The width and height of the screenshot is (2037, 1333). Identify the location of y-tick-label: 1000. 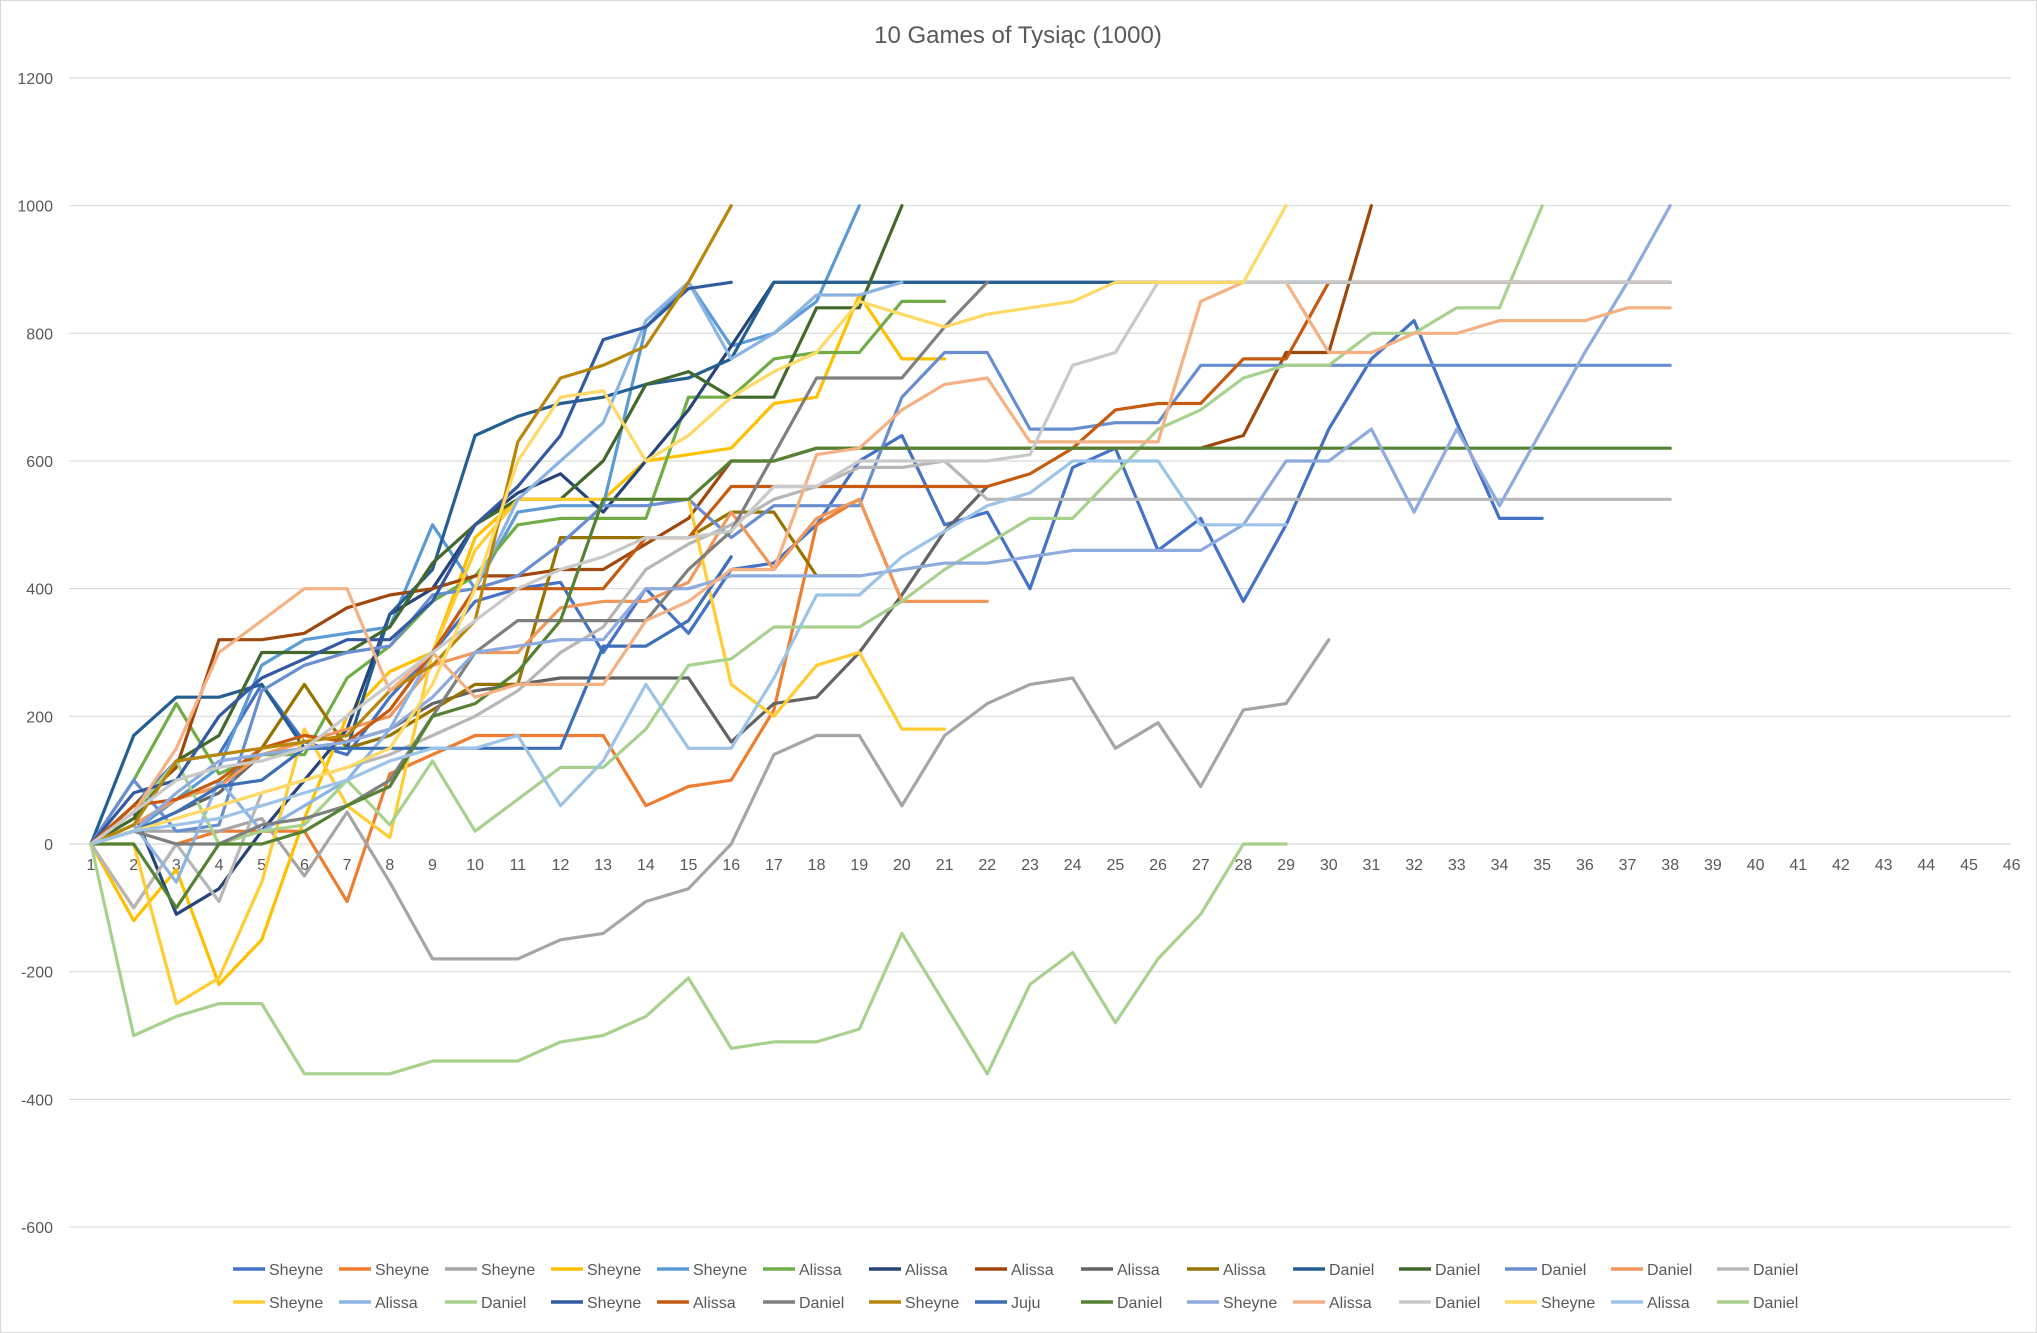
(35, 207).